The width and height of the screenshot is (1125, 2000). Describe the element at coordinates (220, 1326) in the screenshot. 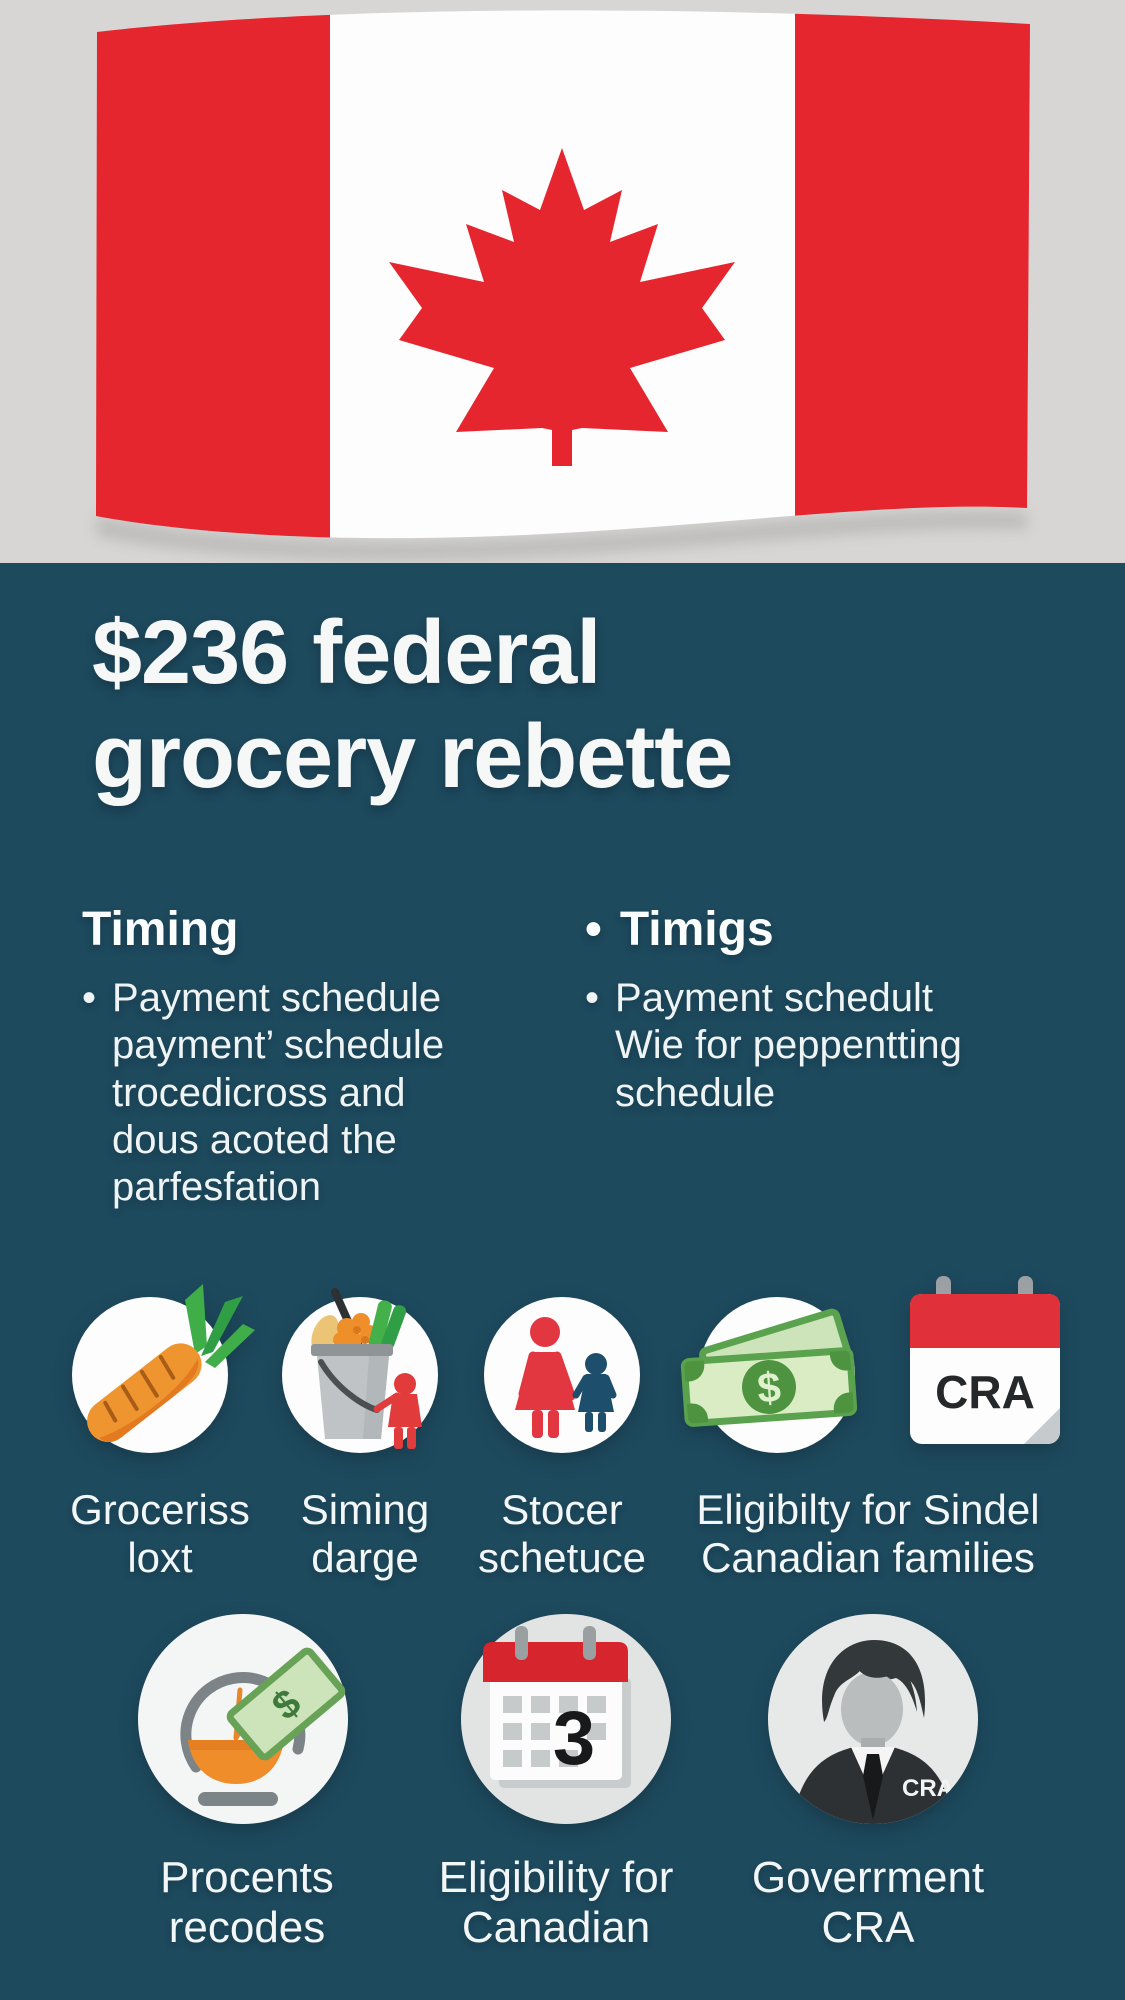

I see `carrot-leaves` at that location.